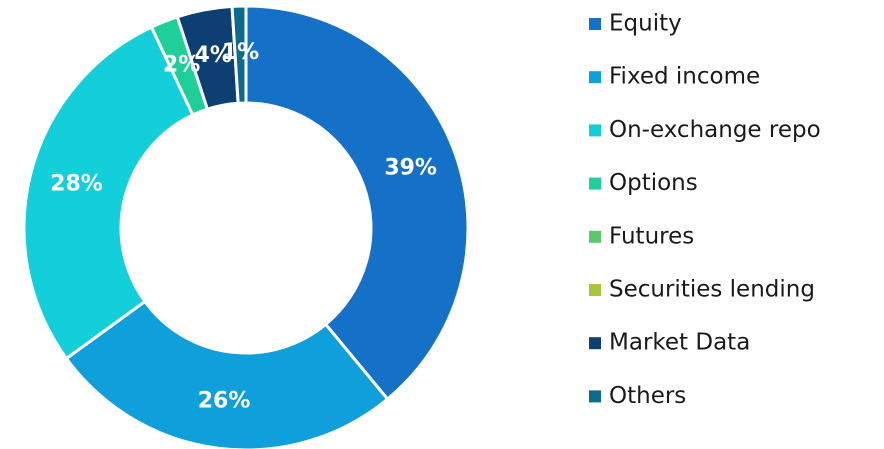 This screenshot has height=449, width=884. I want to click on value-label: 28%, so click(76, 183).